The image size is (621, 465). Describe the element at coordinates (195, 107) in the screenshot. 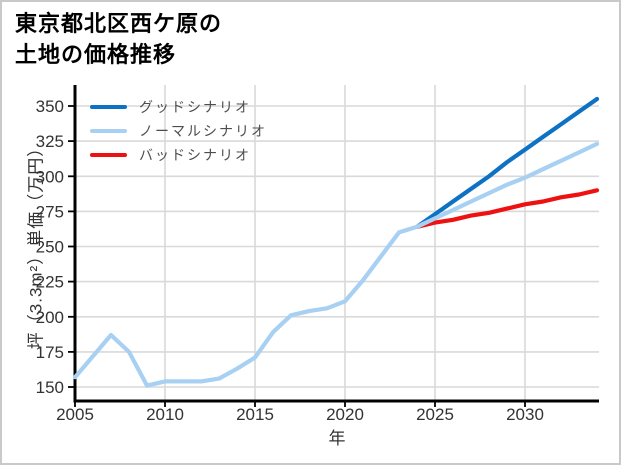

I see `legend-label-good-scenario: グッドシナリオ` at that location.